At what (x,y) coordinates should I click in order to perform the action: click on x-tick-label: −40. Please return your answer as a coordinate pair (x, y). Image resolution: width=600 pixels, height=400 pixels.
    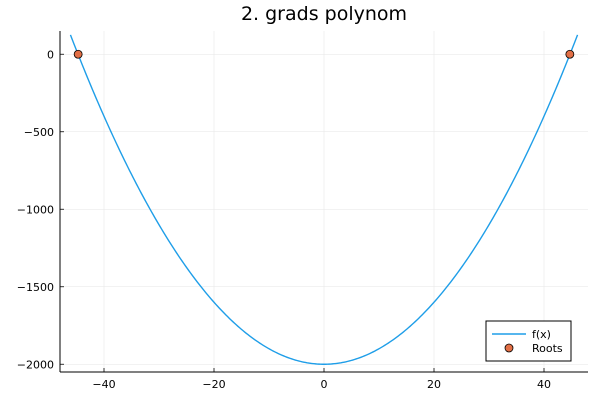
    Looking at the image, I should click on (103, 384).